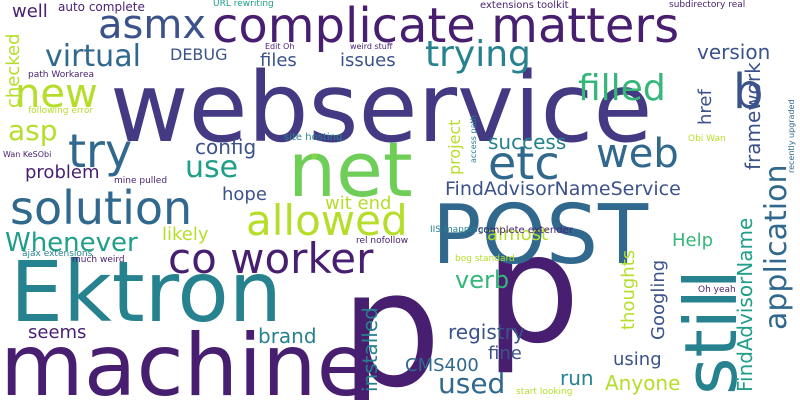  I want to click on word-oh-yeah: Oh yeah, so click(717, 290).